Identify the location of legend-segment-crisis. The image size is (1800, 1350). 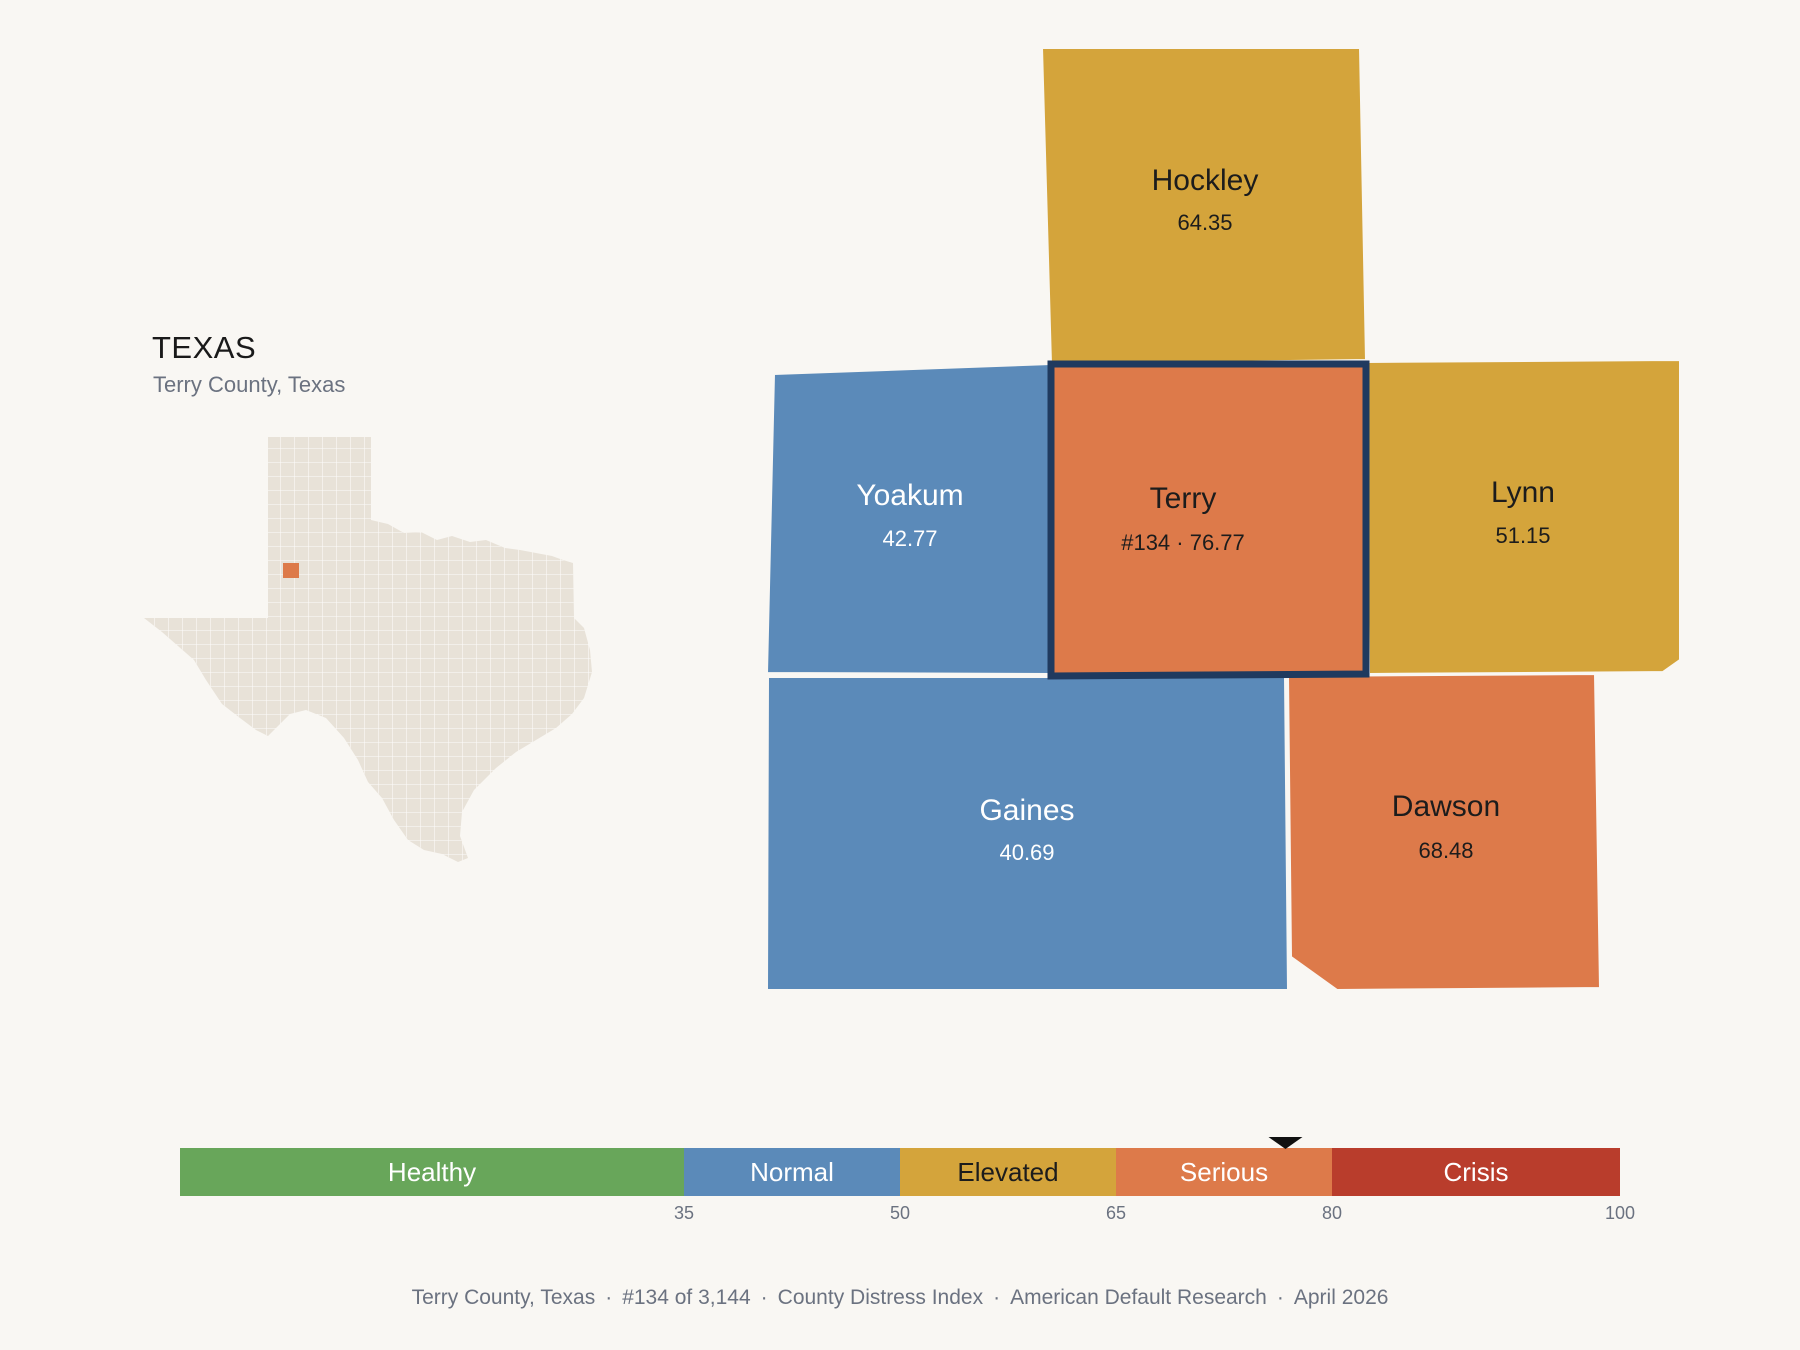
(1476, 1172).